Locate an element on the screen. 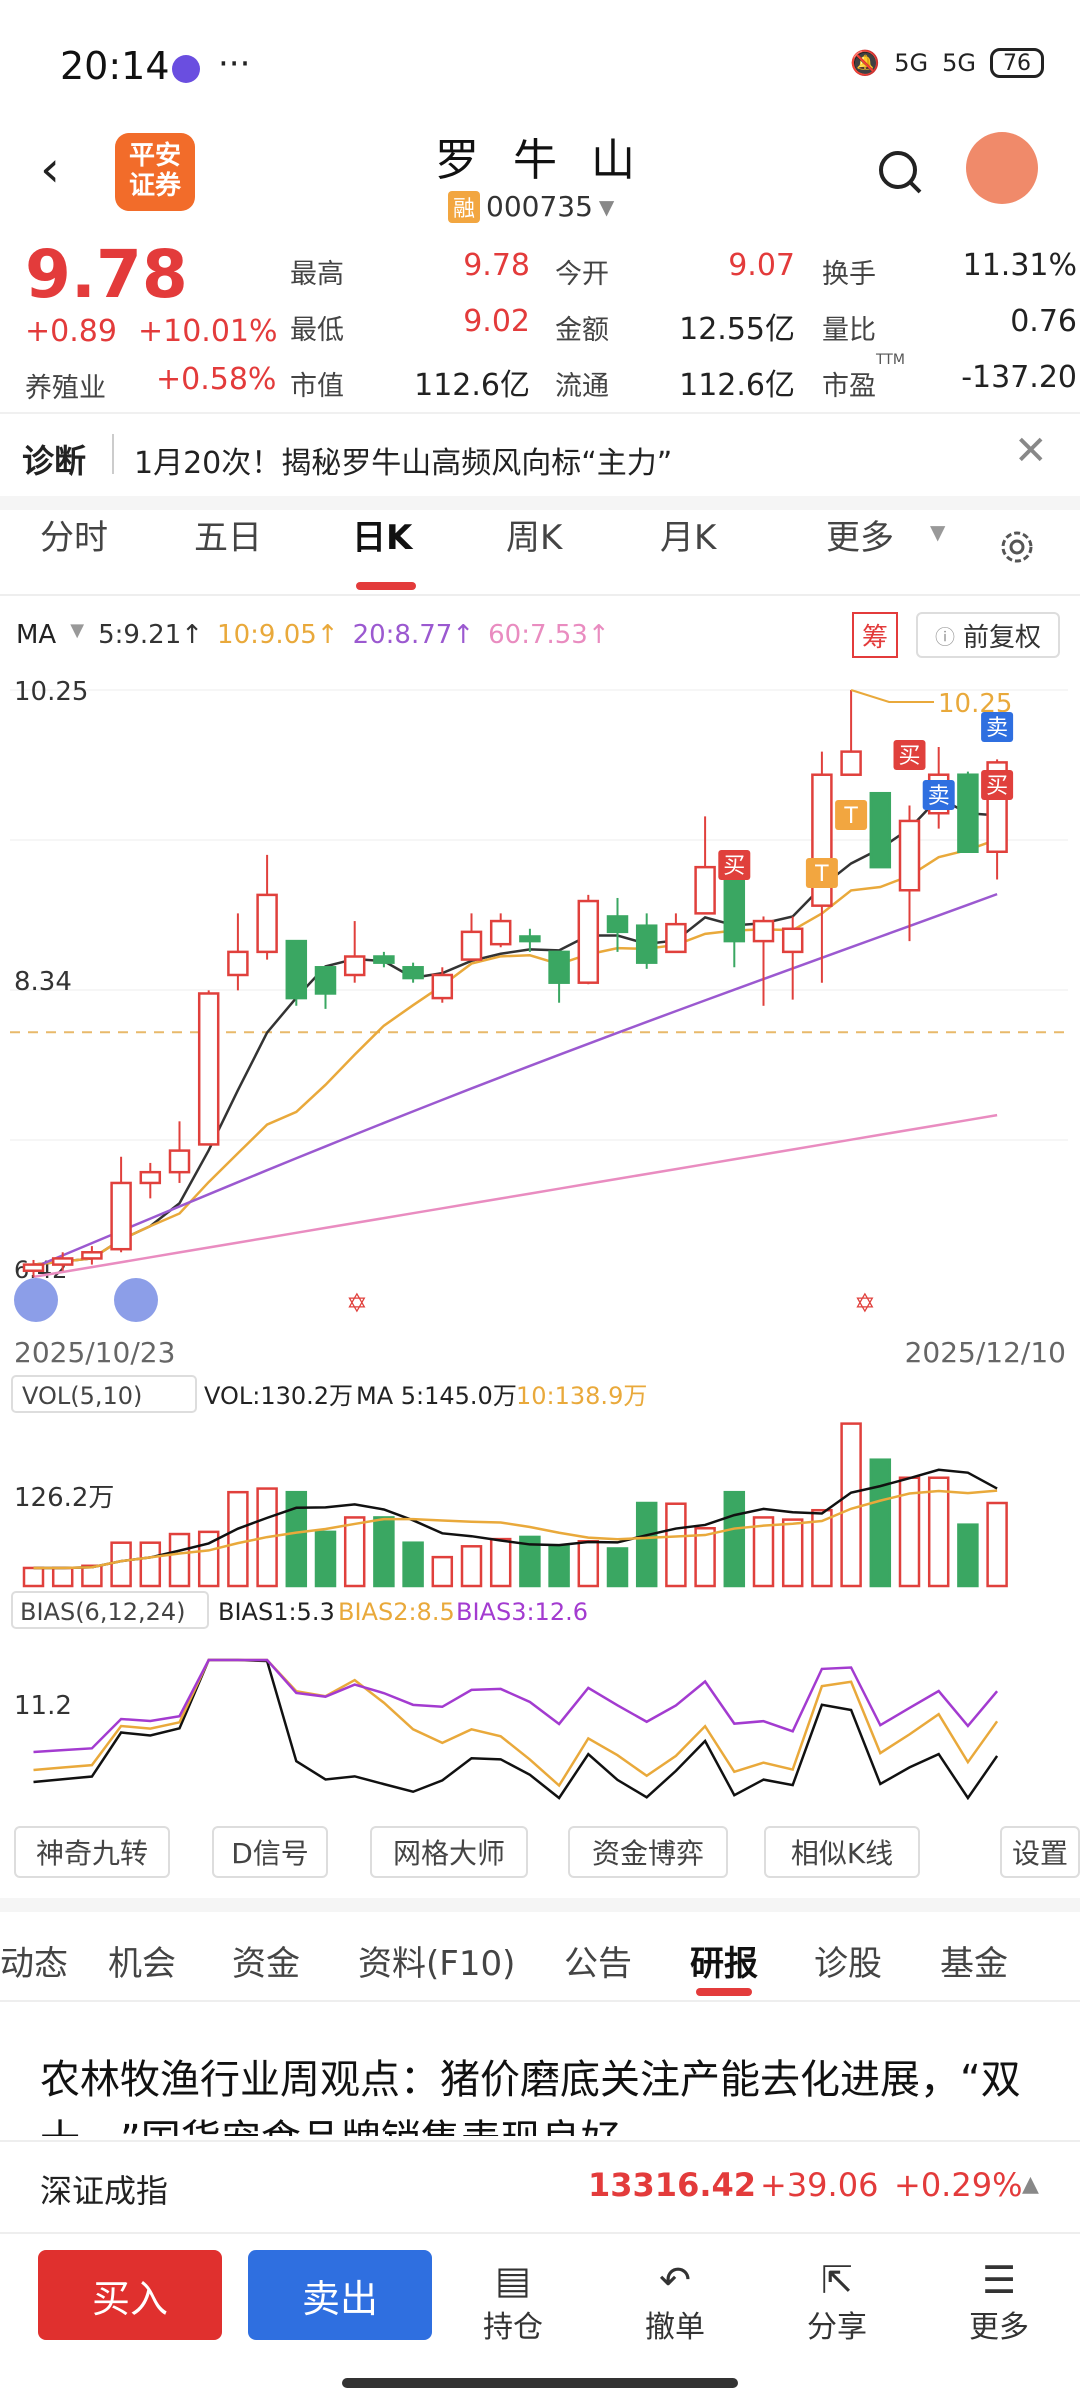 Image resolution: width=1080 pixels, height=2400 pixels. news-tab-1: 机会 is located at coordinates (142, 1964).